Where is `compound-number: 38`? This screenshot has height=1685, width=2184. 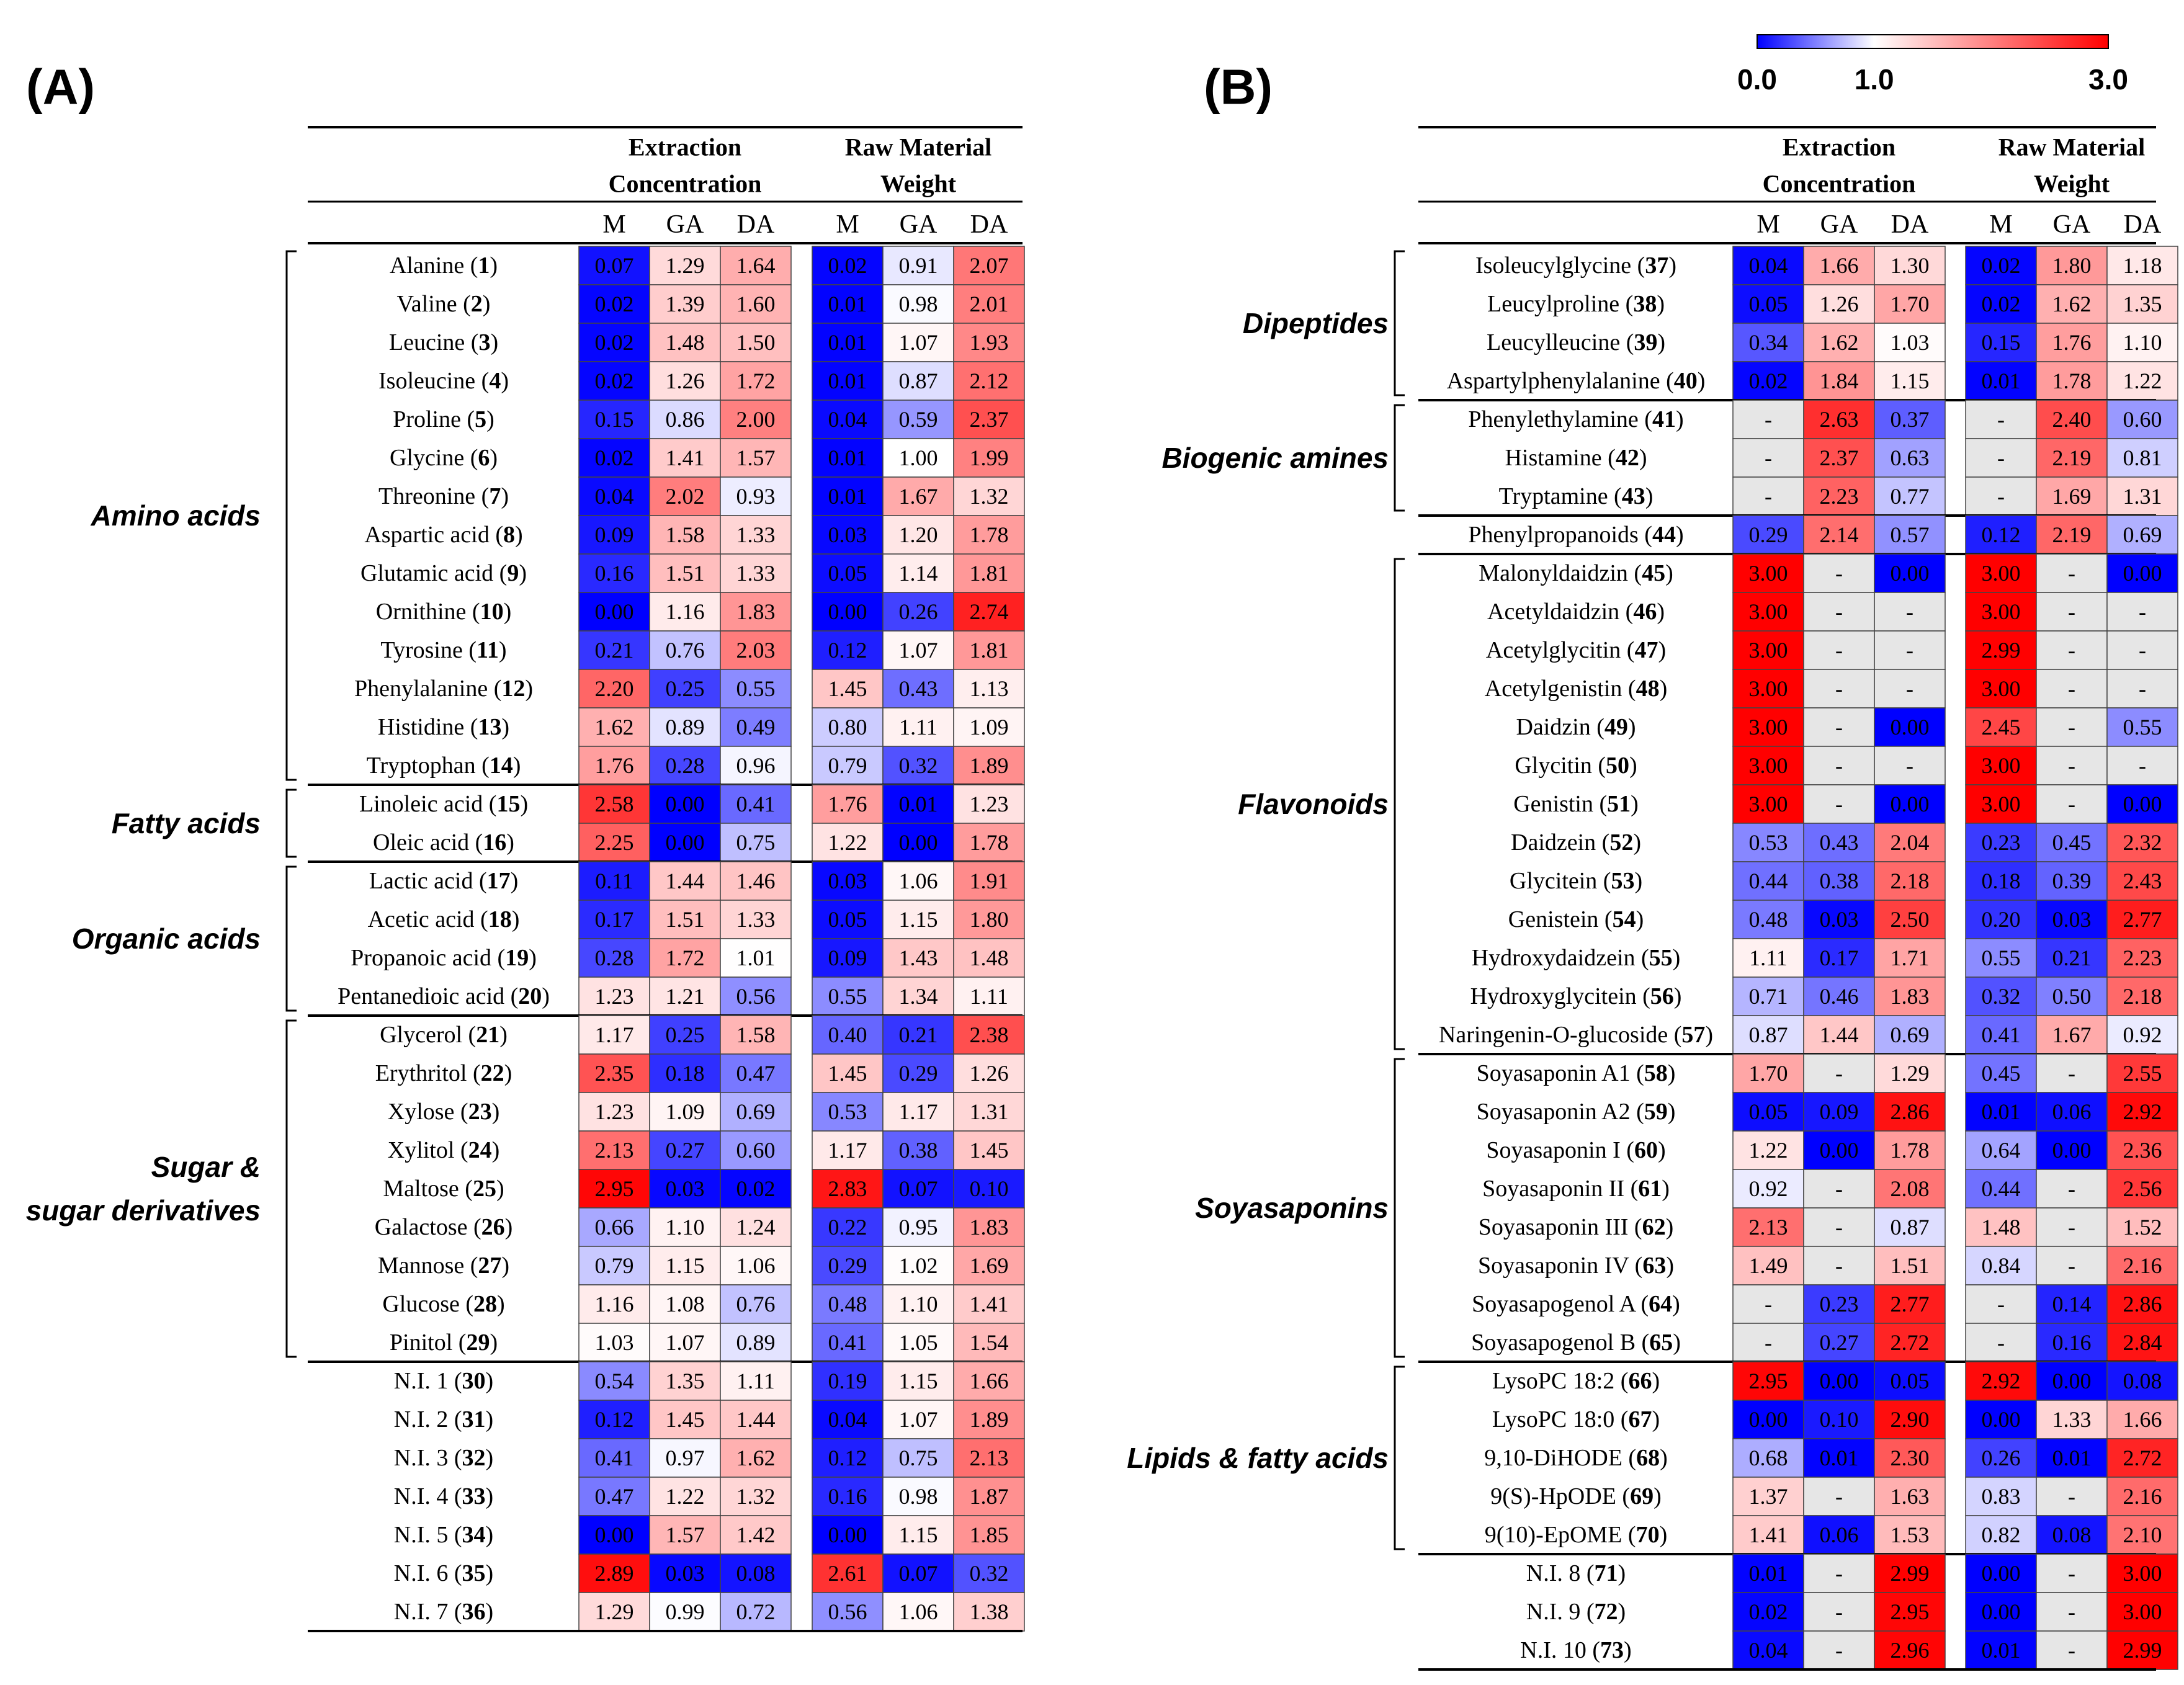
compound-number: 38 is located at coordinates (1645, 304).